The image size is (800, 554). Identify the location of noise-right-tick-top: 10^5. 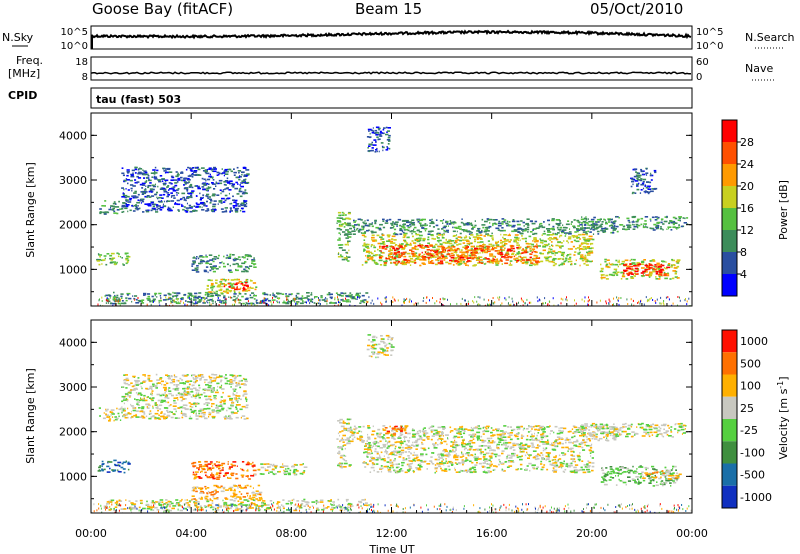
(709, 32).